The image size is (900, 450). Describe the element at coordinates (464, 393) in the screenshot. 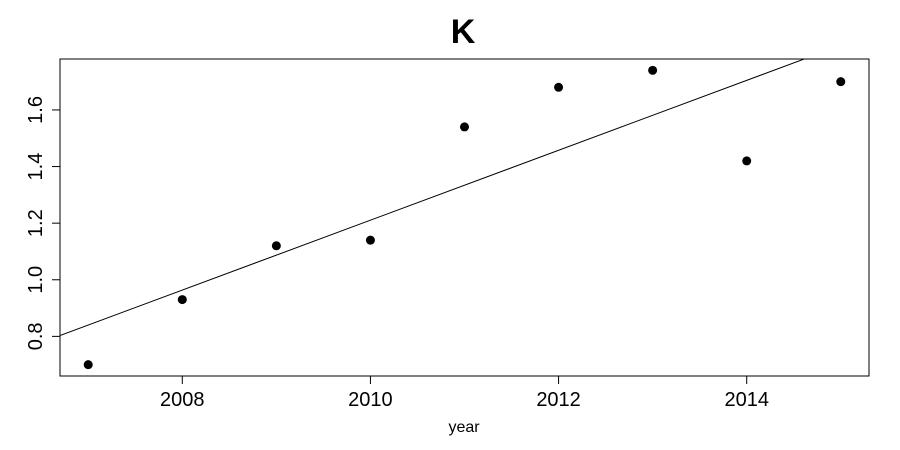

I see `x-axis: 2008 2010 2012 2014` at that location.